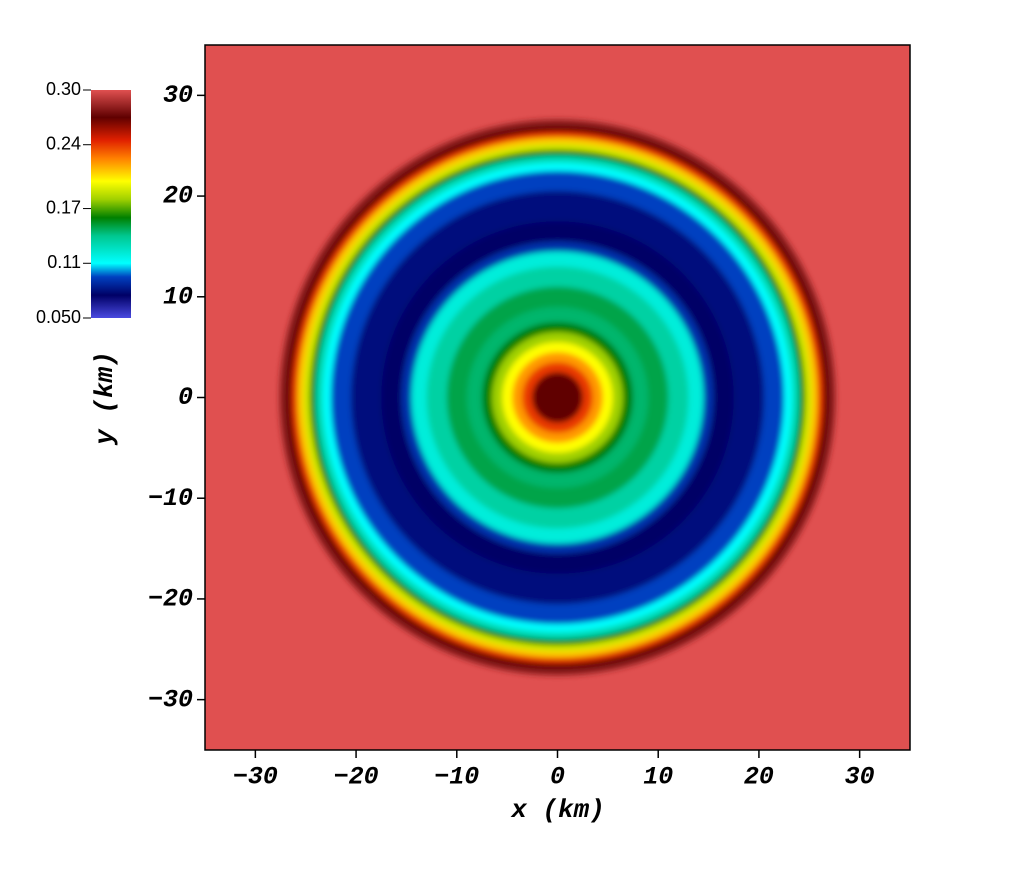  Describe the element at coordinates (658, 777) in the screenshot. I see `x-tick-label: 10` at that location.